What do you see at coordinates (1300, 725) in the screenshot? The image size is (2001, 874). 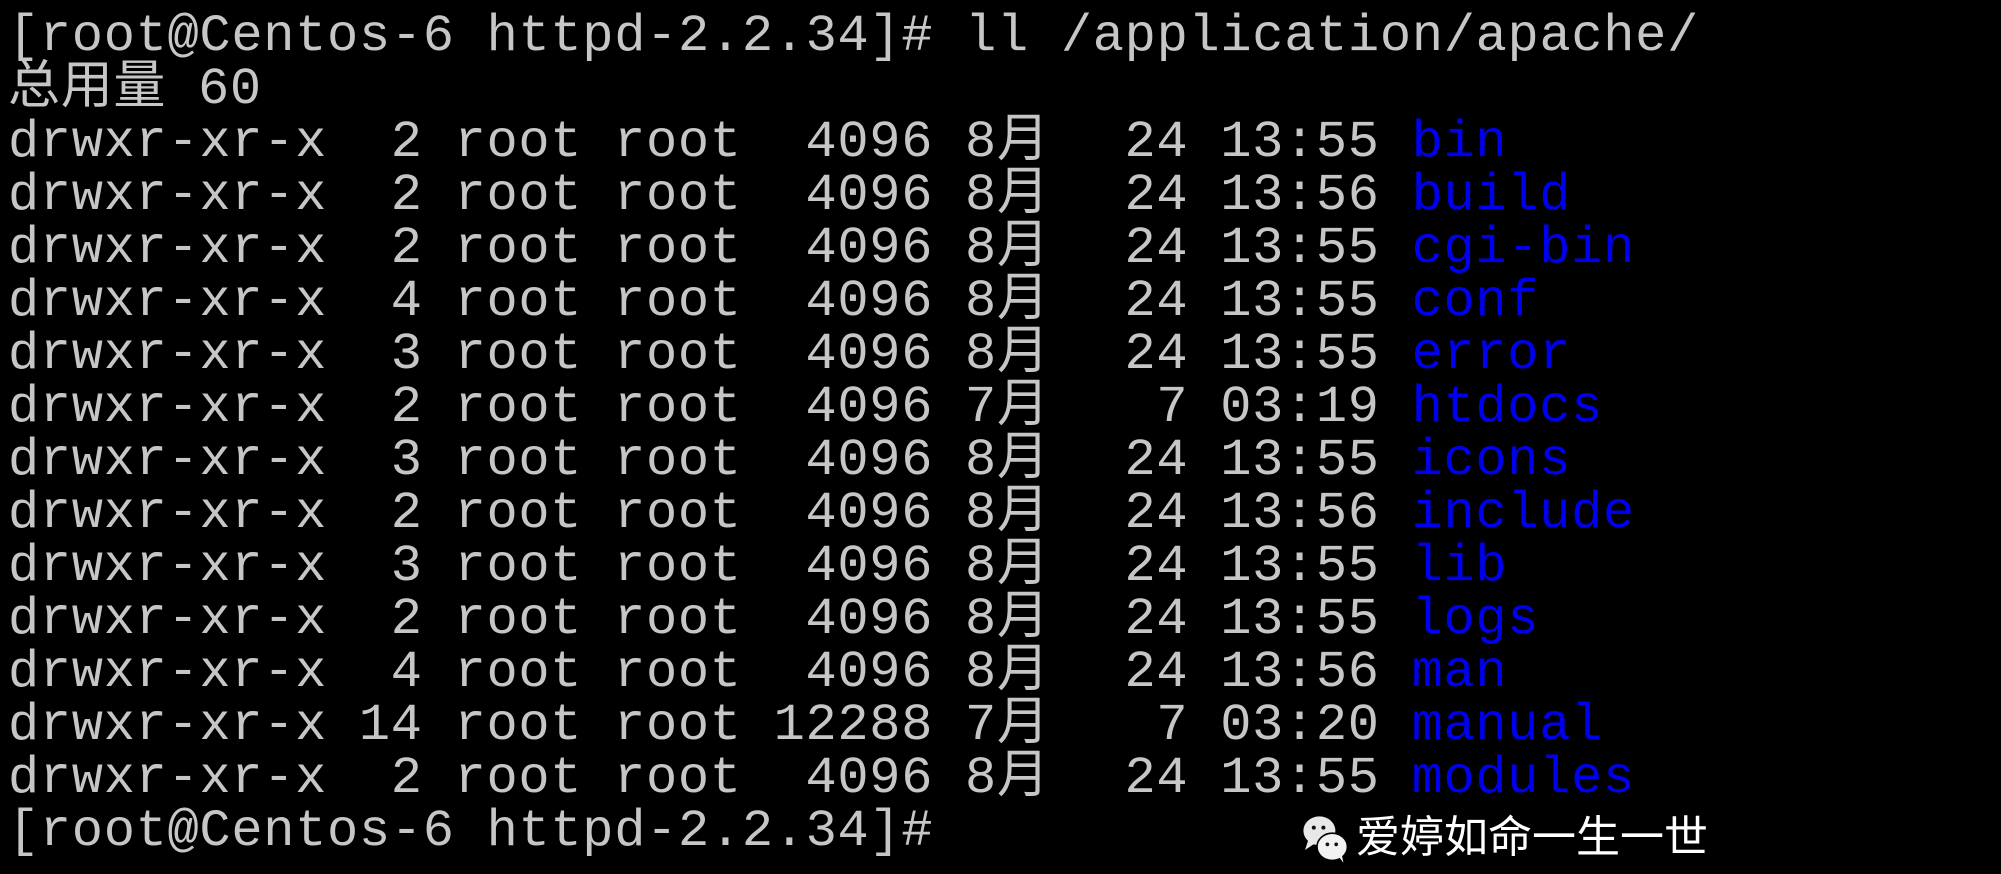 I see `time: 03:20` at bounding box center [1300, 725].